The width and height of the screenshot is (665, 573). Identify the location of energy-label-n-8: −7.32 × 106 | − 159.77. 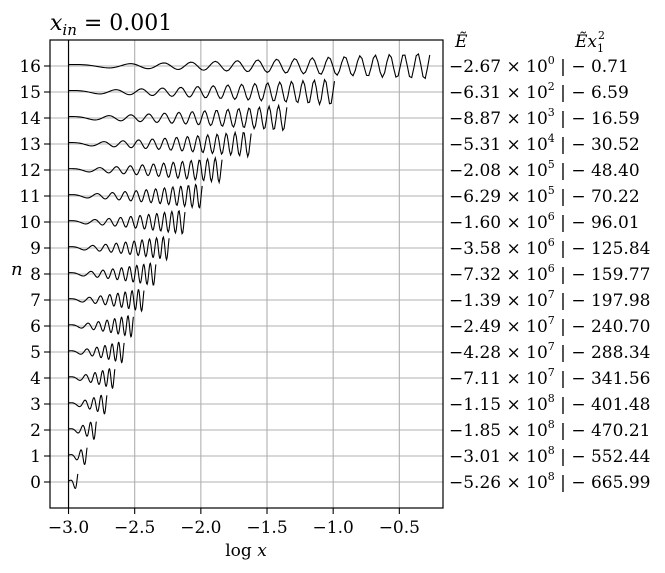
(549, 273).